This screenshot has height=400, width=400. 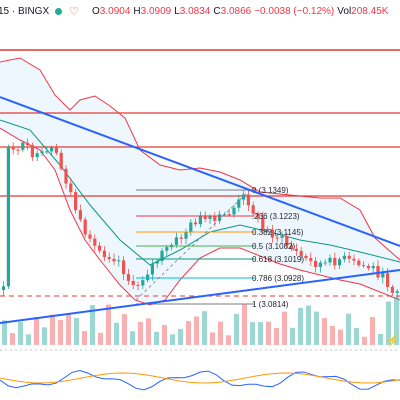 What do you see at coordinates (195, 11) in the screenshot?
I see `low-value: 3.0834` at bounding box center [195, 11].